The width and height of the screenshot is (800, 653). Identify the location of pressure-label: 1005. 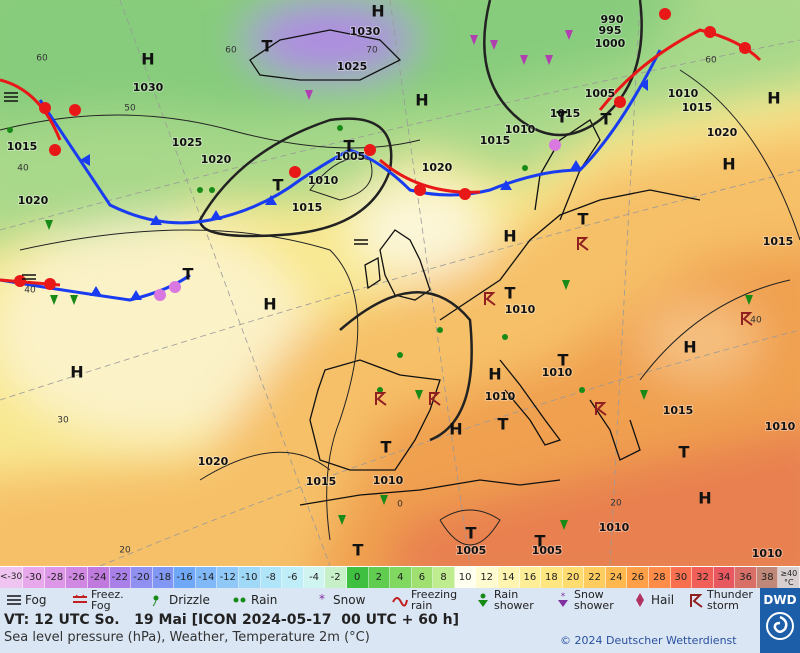
(350, 156).